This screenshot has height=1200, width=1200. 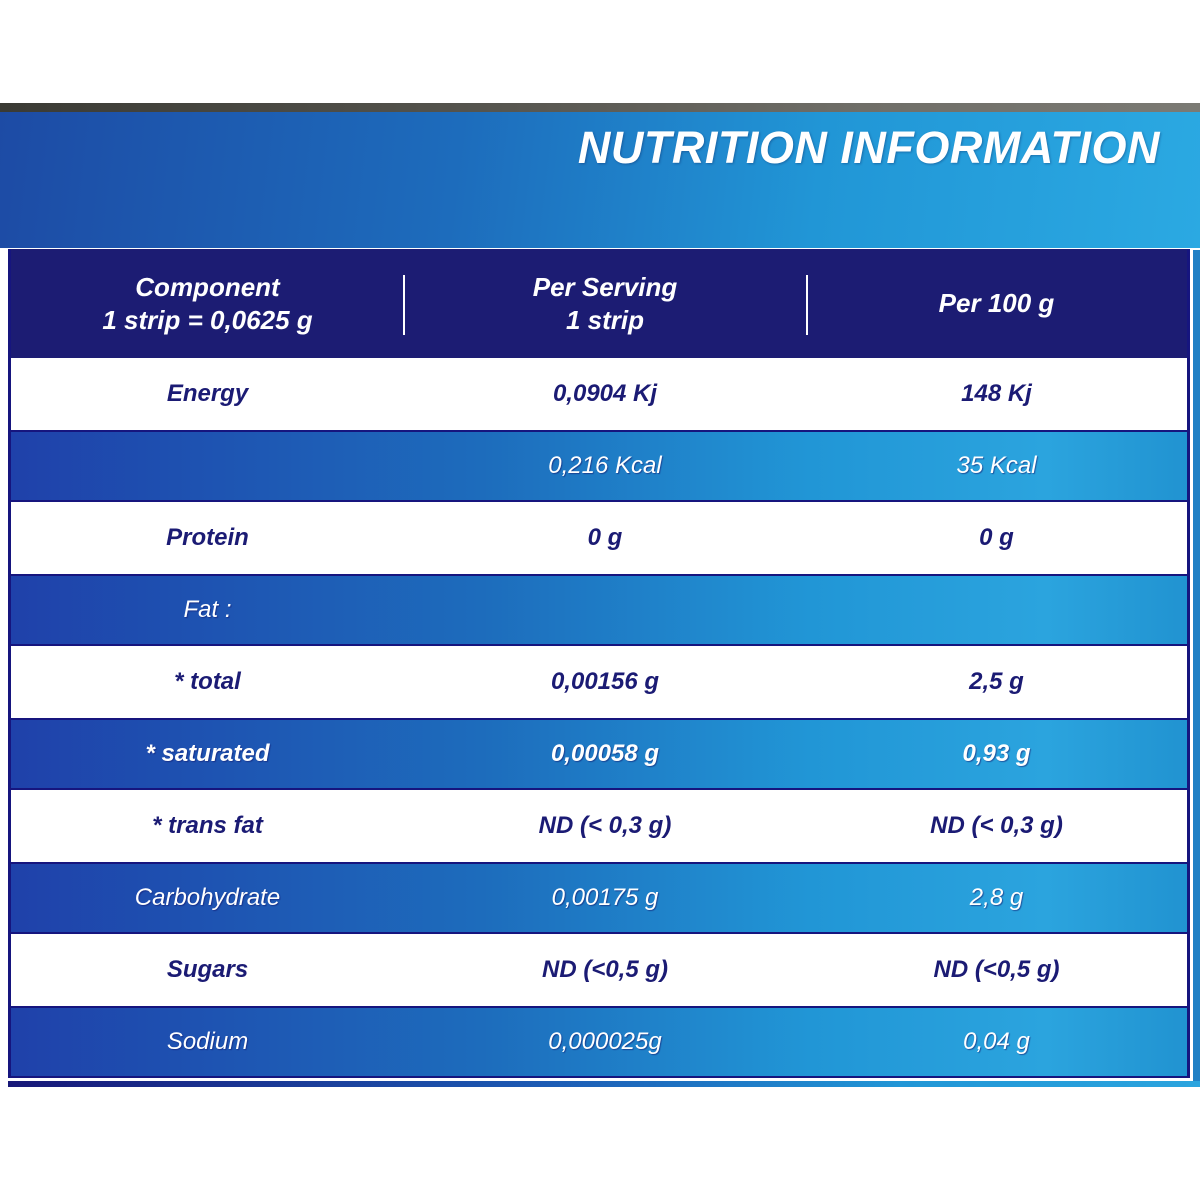 I want to click on column-header-per-serving-line2: 1 strip, so click(x=605, y=319).